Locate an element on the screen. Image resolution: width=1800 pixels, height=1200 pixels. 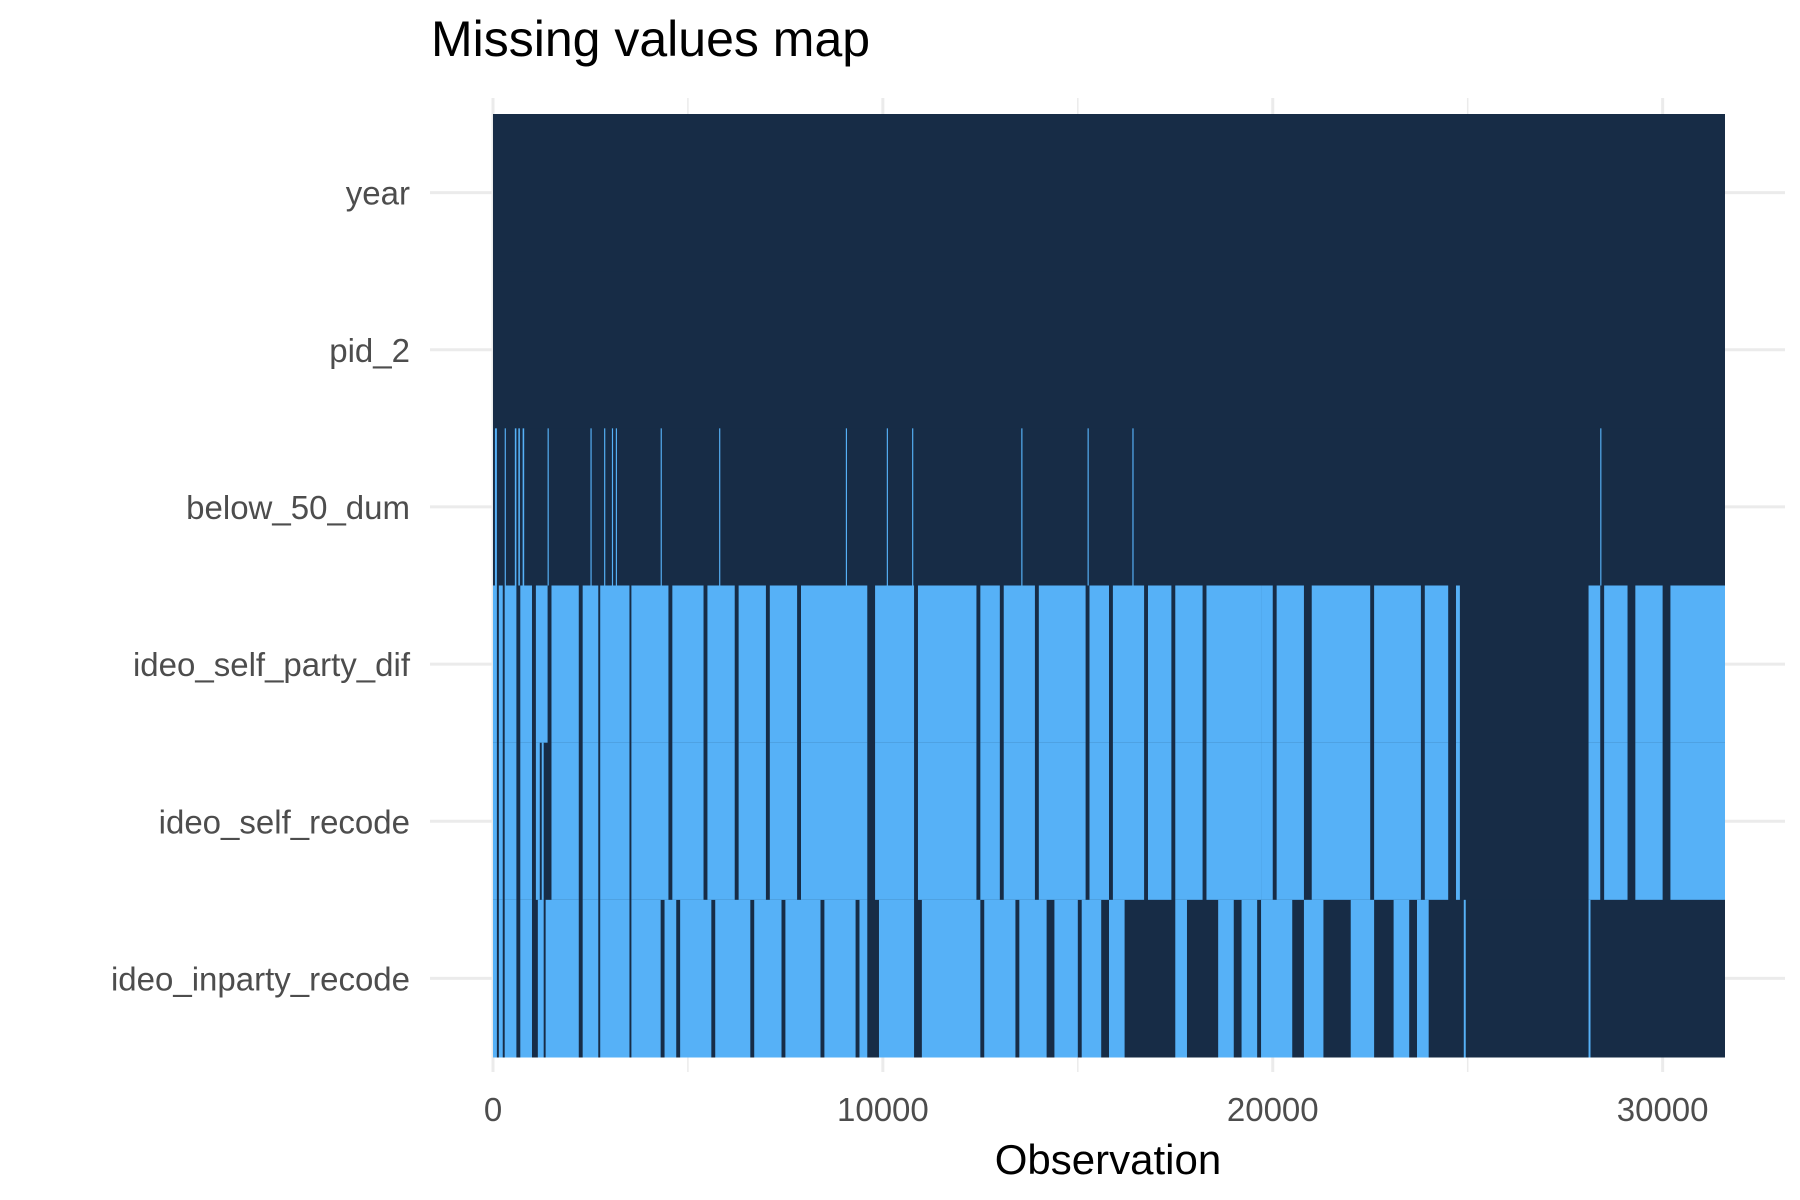
y-tick-label-below_50_dum: below_50_dum is located at coordinates (298, 507).